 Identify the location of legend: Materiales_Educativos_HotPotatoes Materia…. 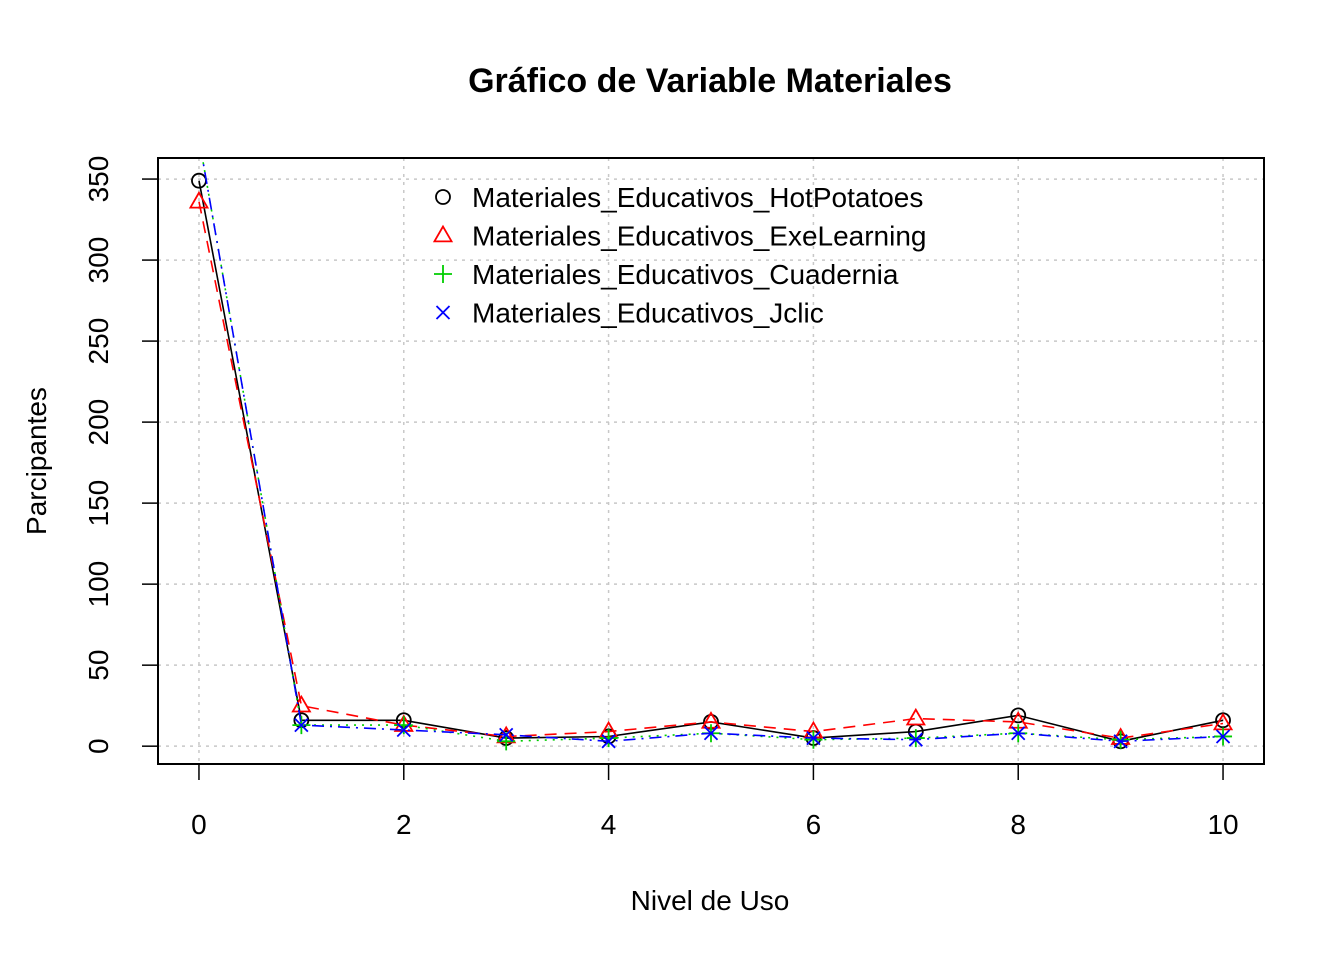
(679, 255).